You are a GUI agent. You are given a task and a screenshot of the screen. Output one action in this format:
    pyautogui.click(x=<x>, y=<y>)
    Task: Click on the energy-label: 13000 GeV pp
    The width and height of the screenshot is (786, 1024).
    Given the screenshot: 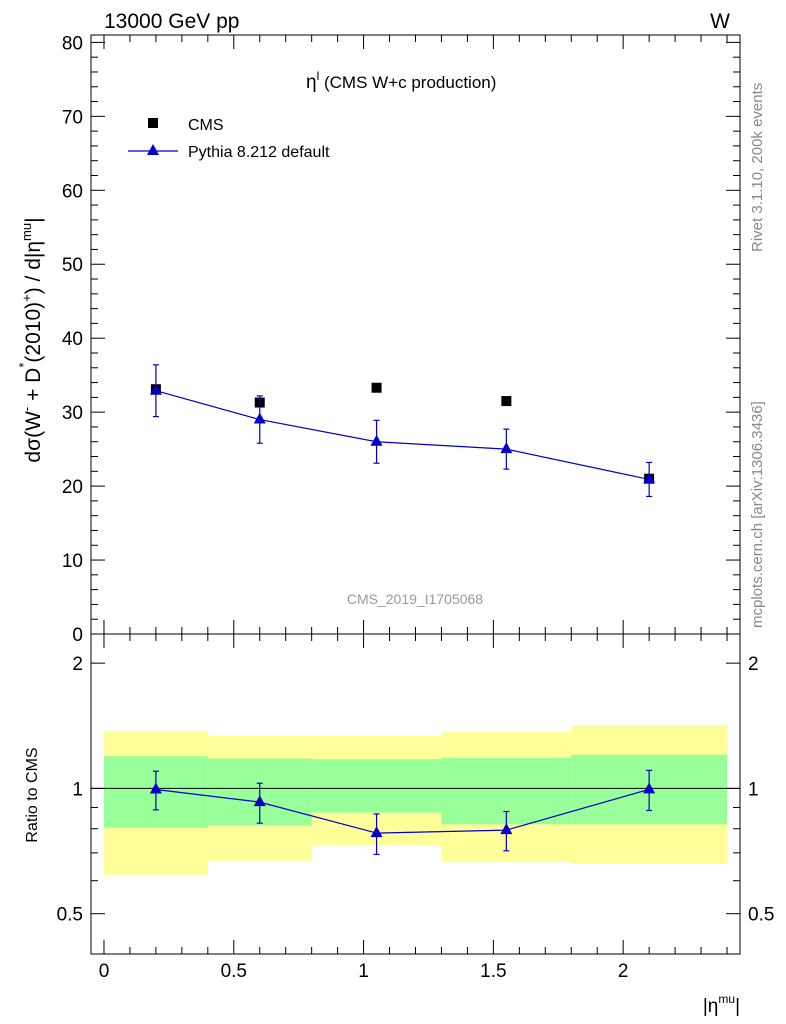 What is the action you would take?
    pyautogui.click(x=171, y=21)
    